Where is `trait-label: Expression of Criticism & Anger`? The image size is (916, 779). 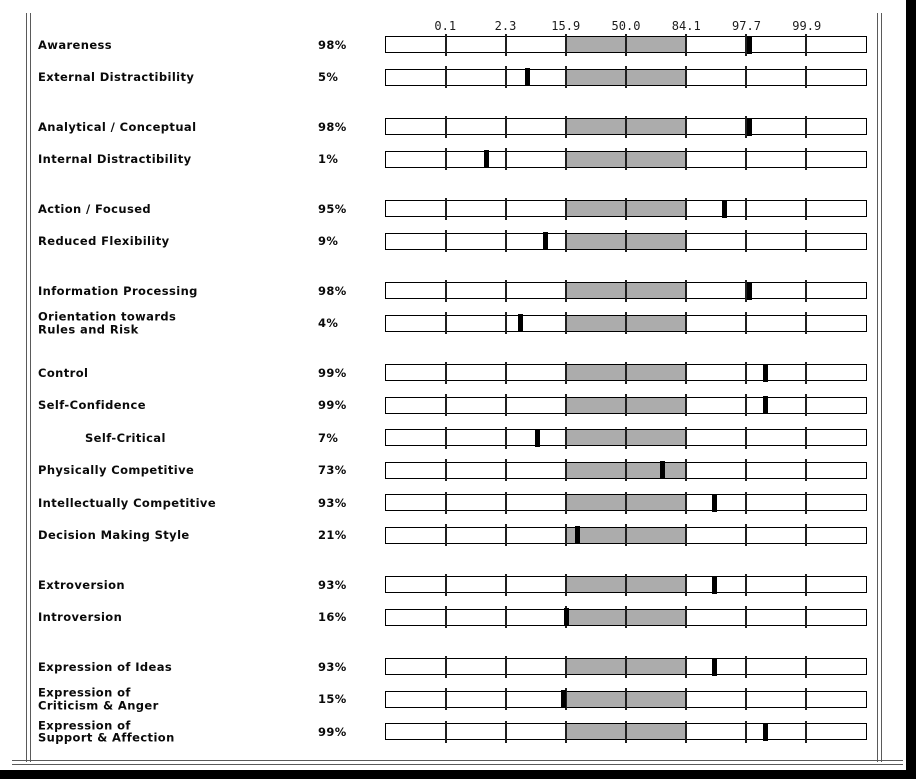
trait-label: Expression of Criticism & Anger is located at coordinates (98, 698).